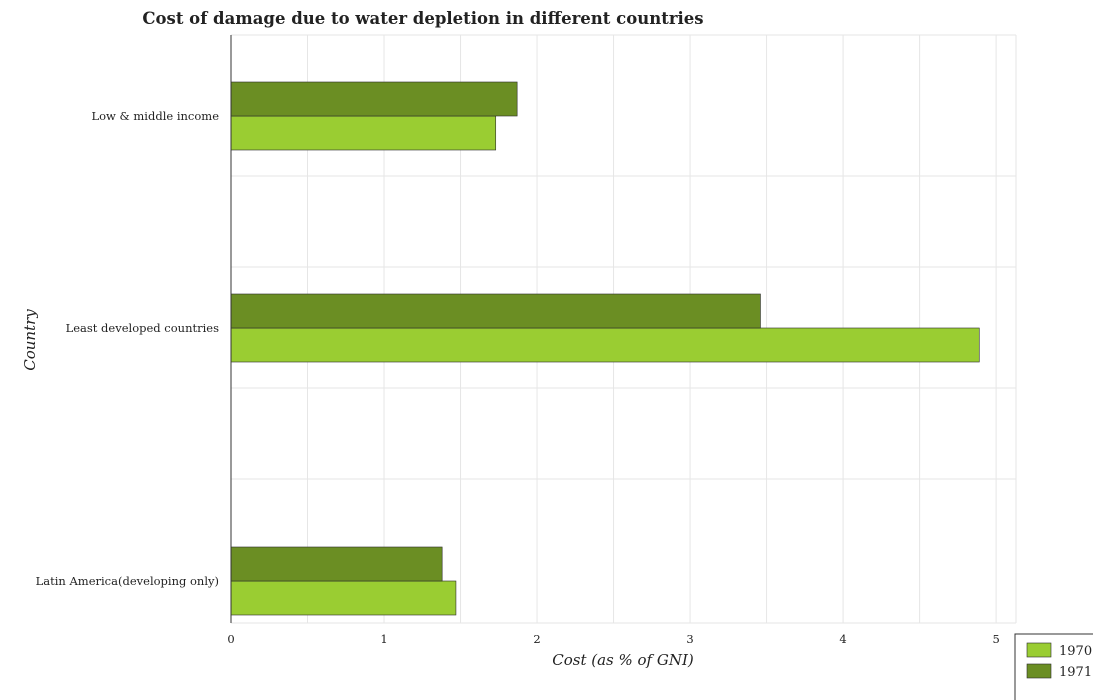 The width and height of the screenshot is (1093, 700). I want to click on x-tick-label: 5, so click(995, 639).